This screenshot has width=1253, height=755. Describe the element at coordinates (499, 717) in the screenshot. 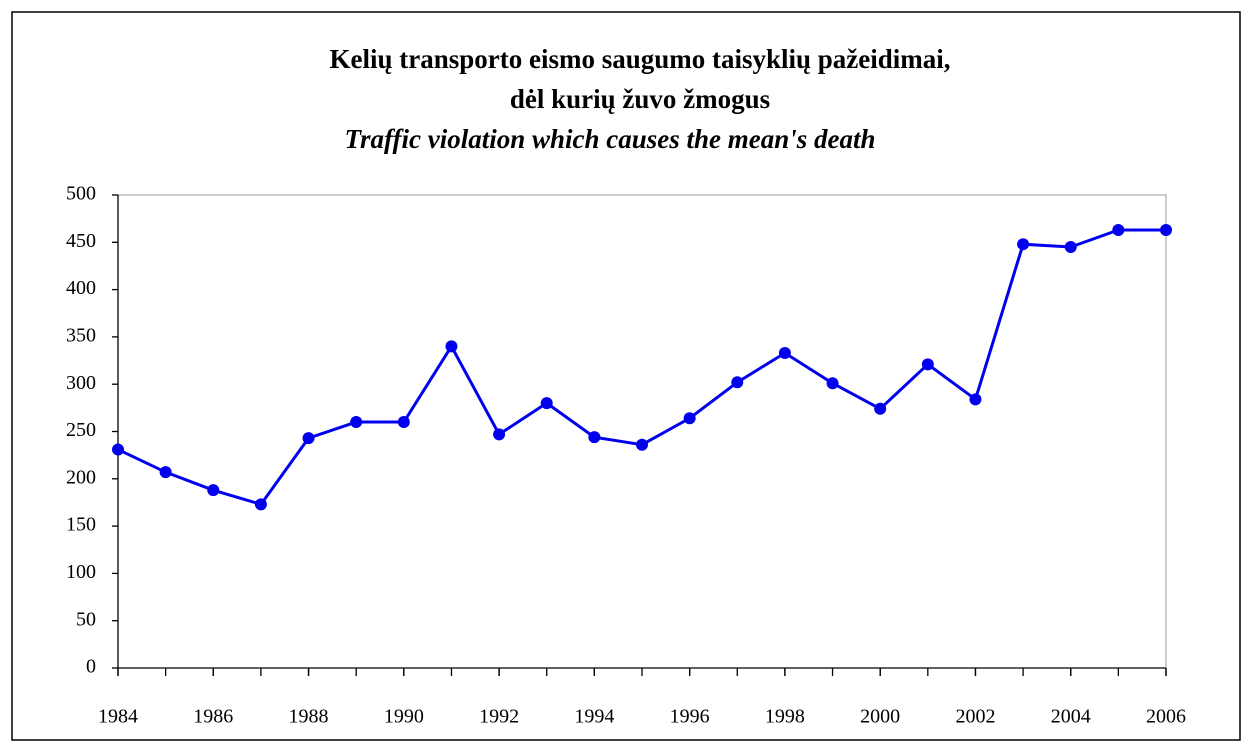

I see `x-tick-label: 1992` at that location.